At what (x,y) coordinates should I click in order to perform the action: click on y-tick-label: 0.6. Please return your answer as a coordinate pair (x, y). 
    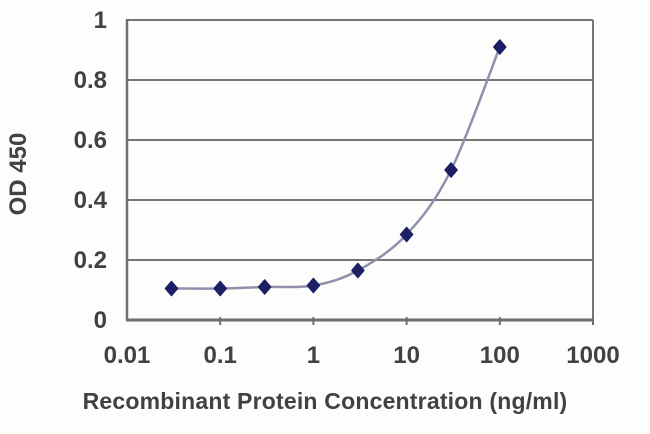
    Looking at the image, I should click on (90, 140).